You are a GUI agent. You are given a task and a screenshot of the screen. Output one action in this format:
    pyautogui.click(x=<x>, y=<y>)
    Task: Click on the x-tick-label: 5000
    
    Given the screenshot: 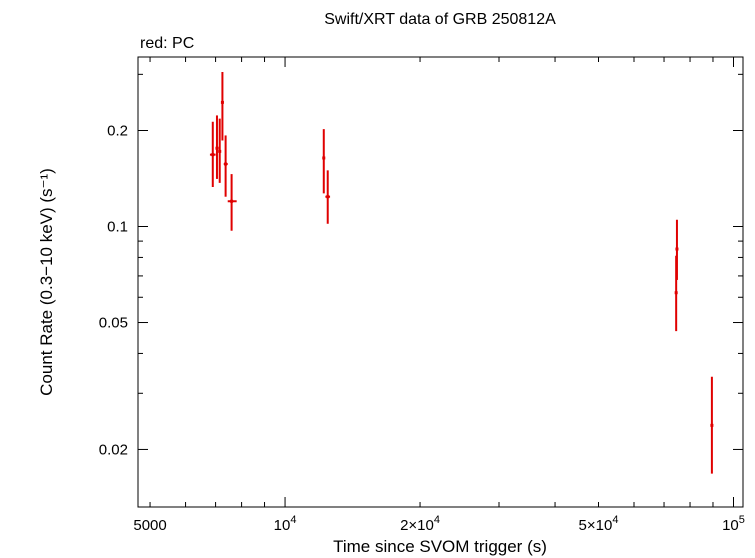 What is the action you would take?
    pyautogui.click(x=149, y=525)
    